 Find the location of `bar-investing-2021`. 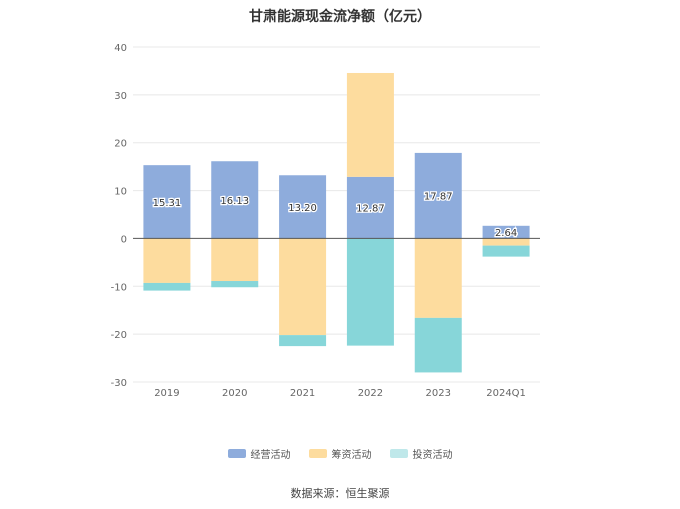

bar-investing-2021 is located at coordinates (303, 341).